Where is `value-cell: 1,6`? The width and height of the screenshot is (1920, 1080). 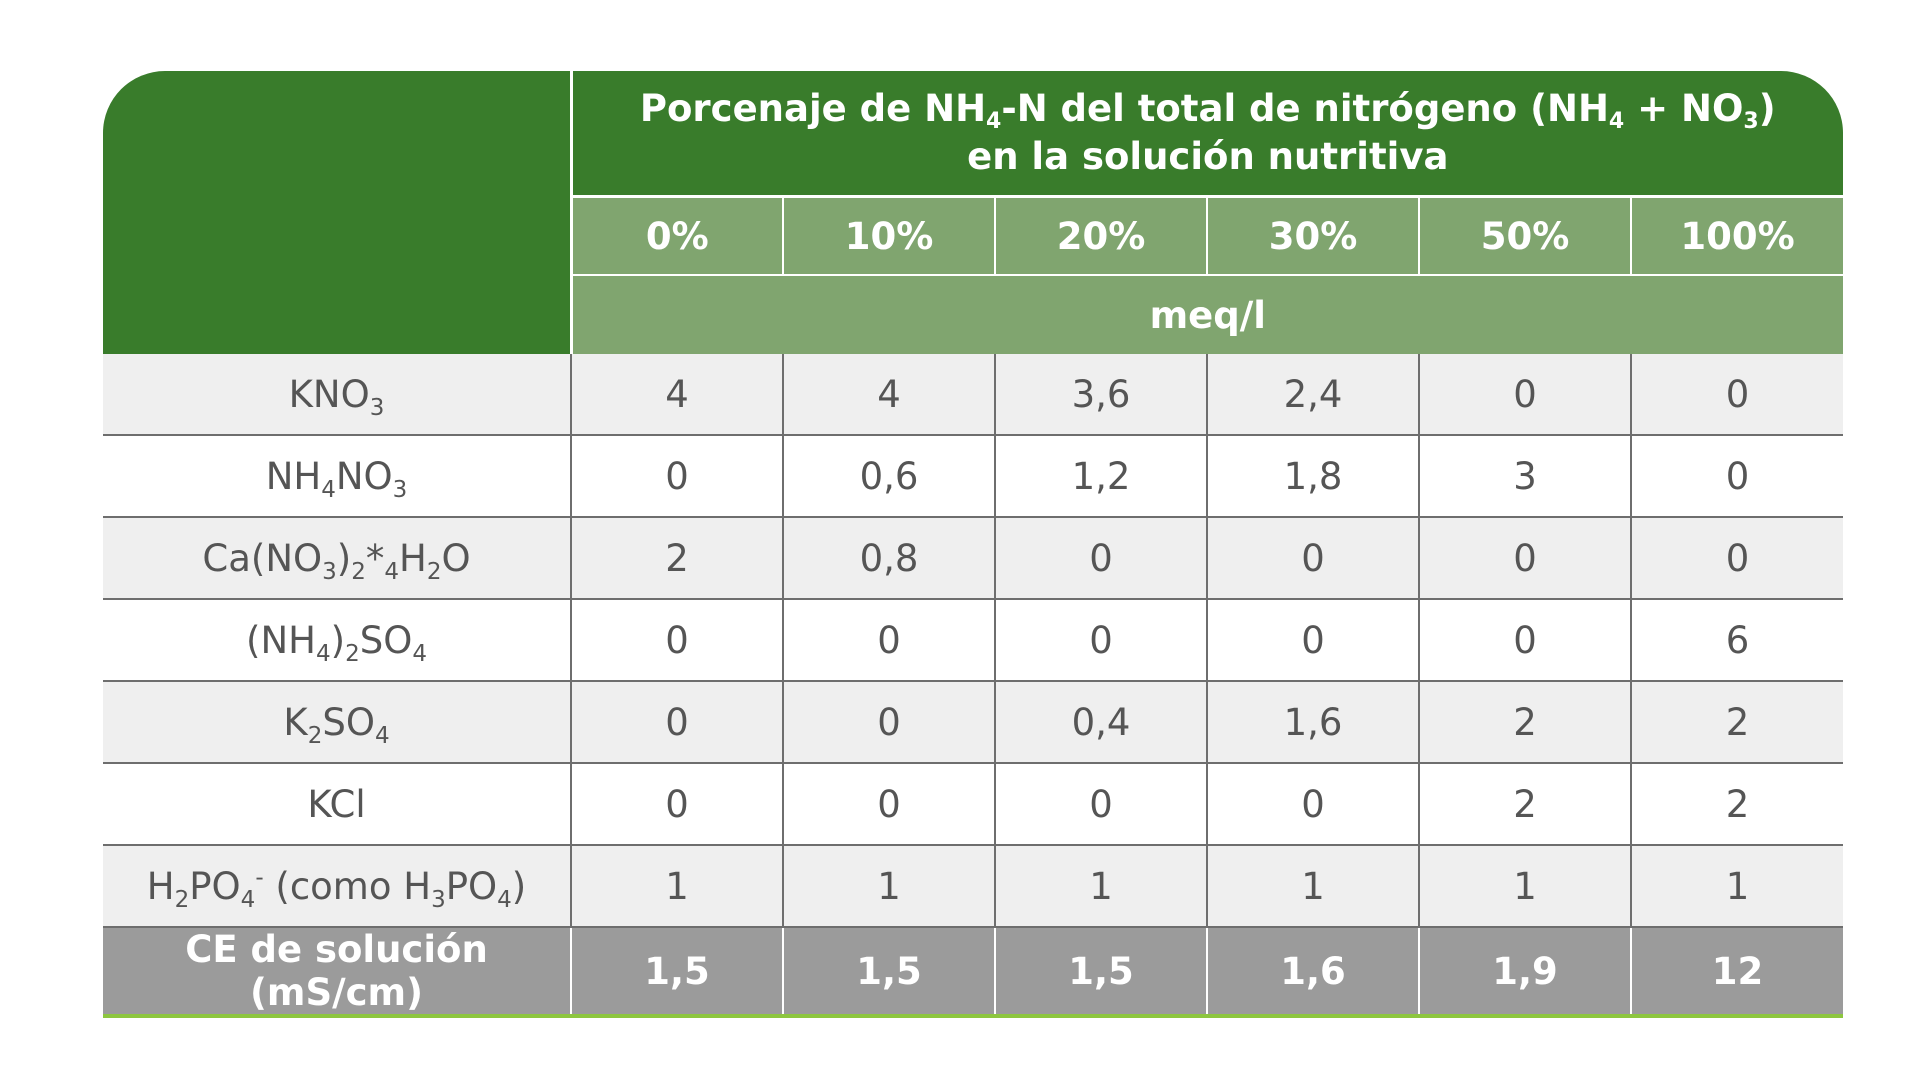
value-cell: 1,6 is located at coordinates (1313, 722).